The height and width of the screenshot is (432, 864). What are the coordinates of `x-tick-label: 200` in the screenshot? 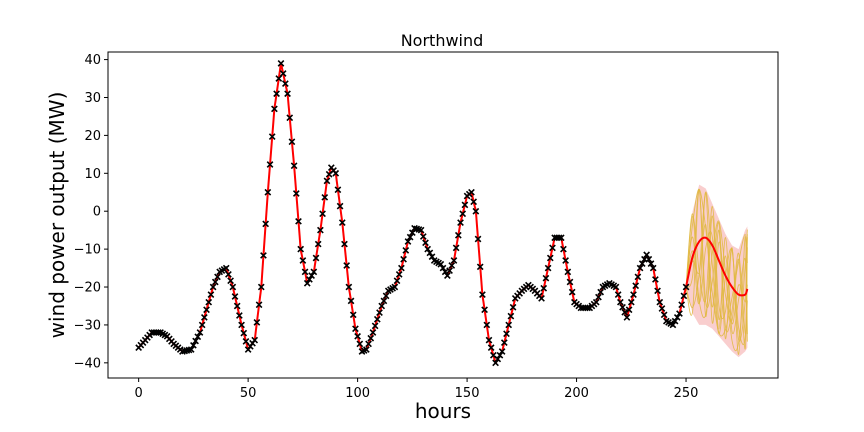 It's located at (576, 393).